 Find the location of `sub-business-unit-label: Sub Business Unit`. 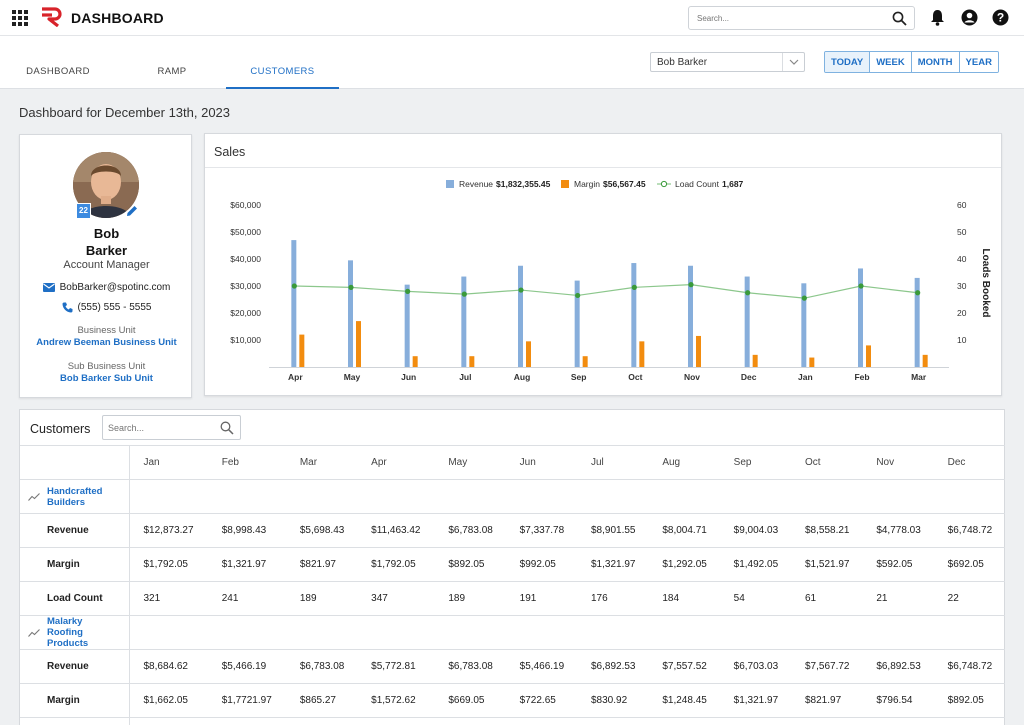

sub-business-unit-label: Sub Business Unit is located at coordinates (106, 366).